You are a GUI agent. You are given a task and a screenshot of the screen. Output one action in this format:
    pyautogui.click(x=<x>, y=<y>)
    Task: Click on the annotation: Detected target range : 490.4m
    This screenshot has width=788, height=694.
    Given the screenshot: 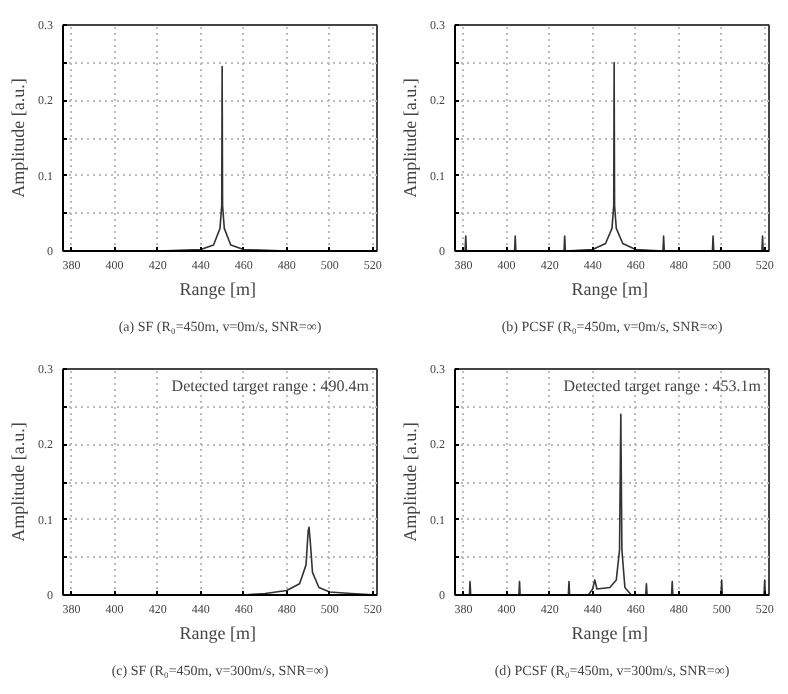 What is the action you would take?
    pyautogui.click(x=271, y=386)
    